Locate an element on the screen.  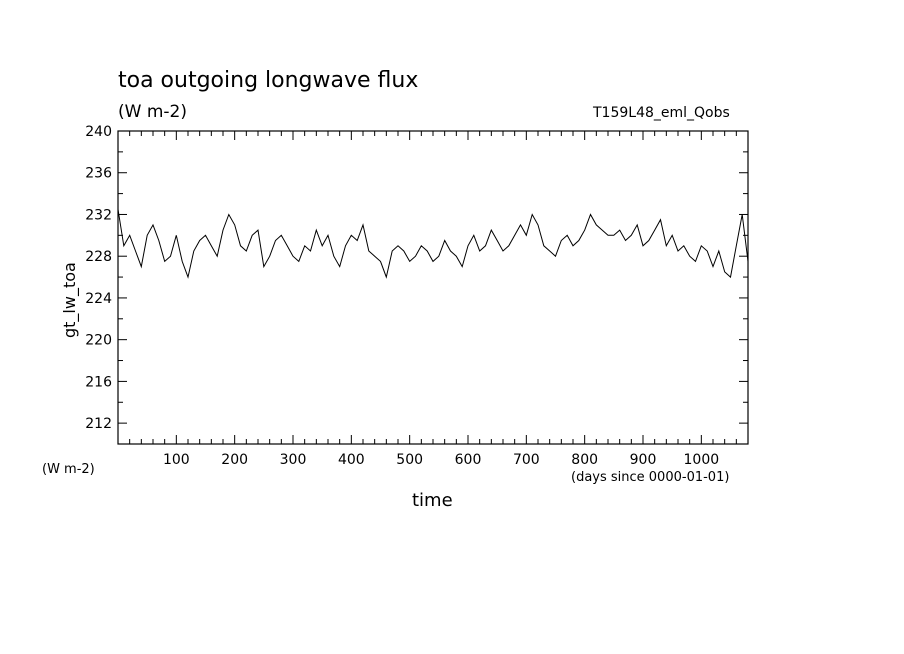
y-tick-label: 236 is located at coordinates (98, 174).